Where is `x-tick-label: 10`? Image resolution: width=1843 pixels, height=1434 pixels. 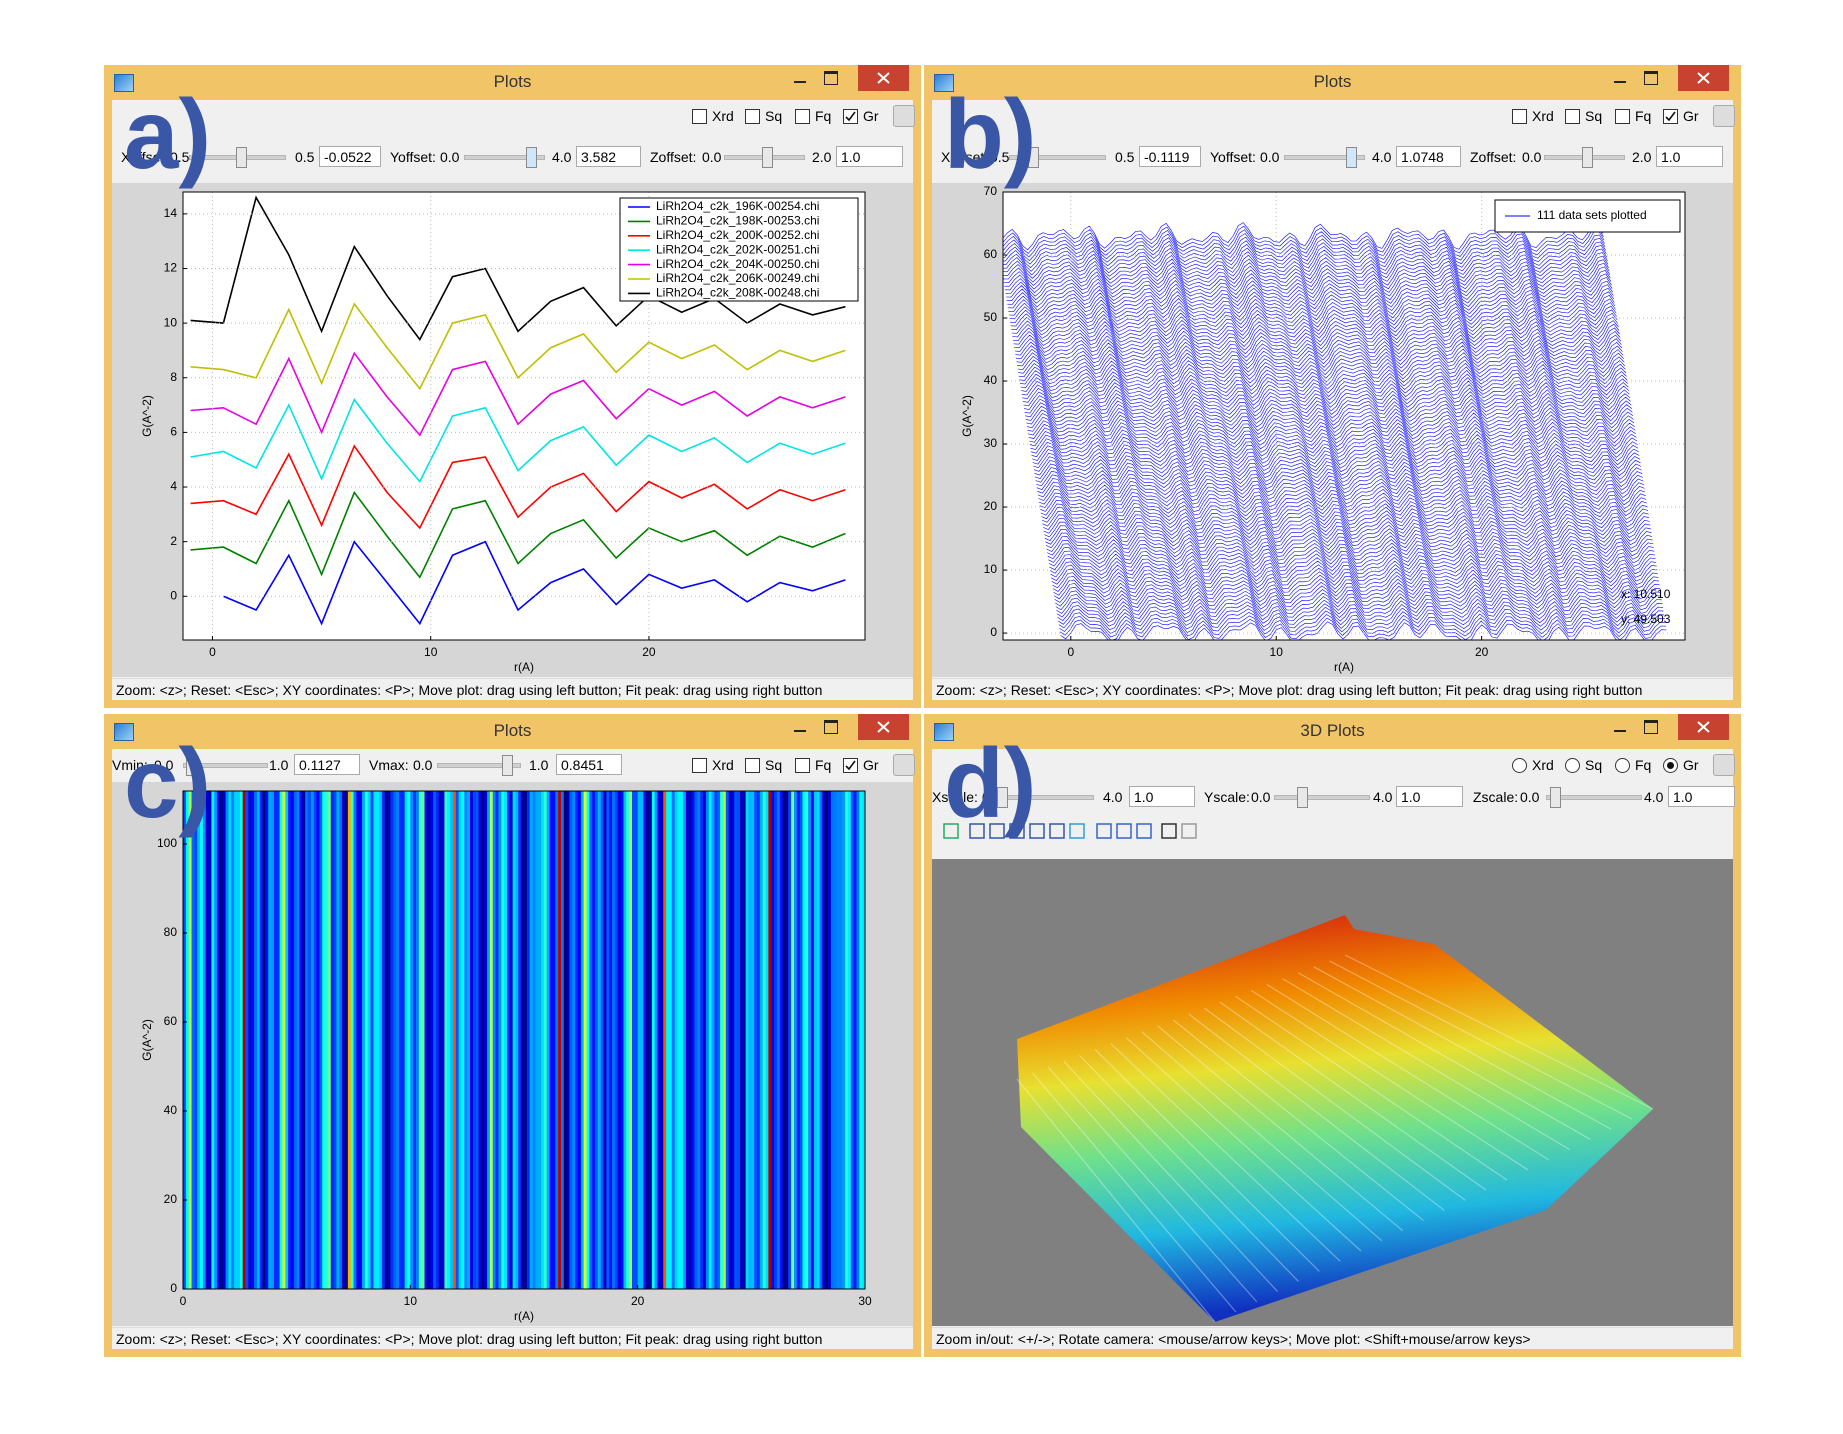
x-tick-label: 10 is located at coordinates (431, 652).